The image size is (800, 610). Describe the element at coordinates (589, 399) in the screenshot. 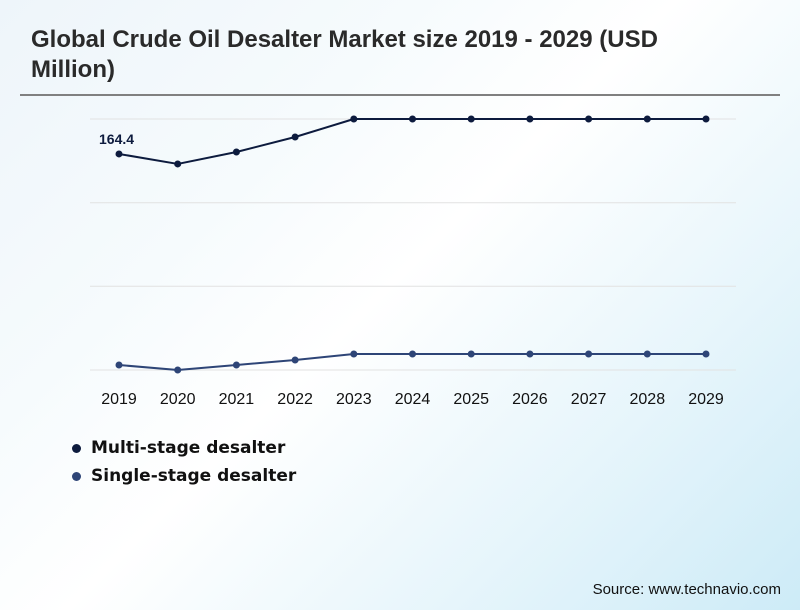

I see `x-tick-label: 2027` at that location.